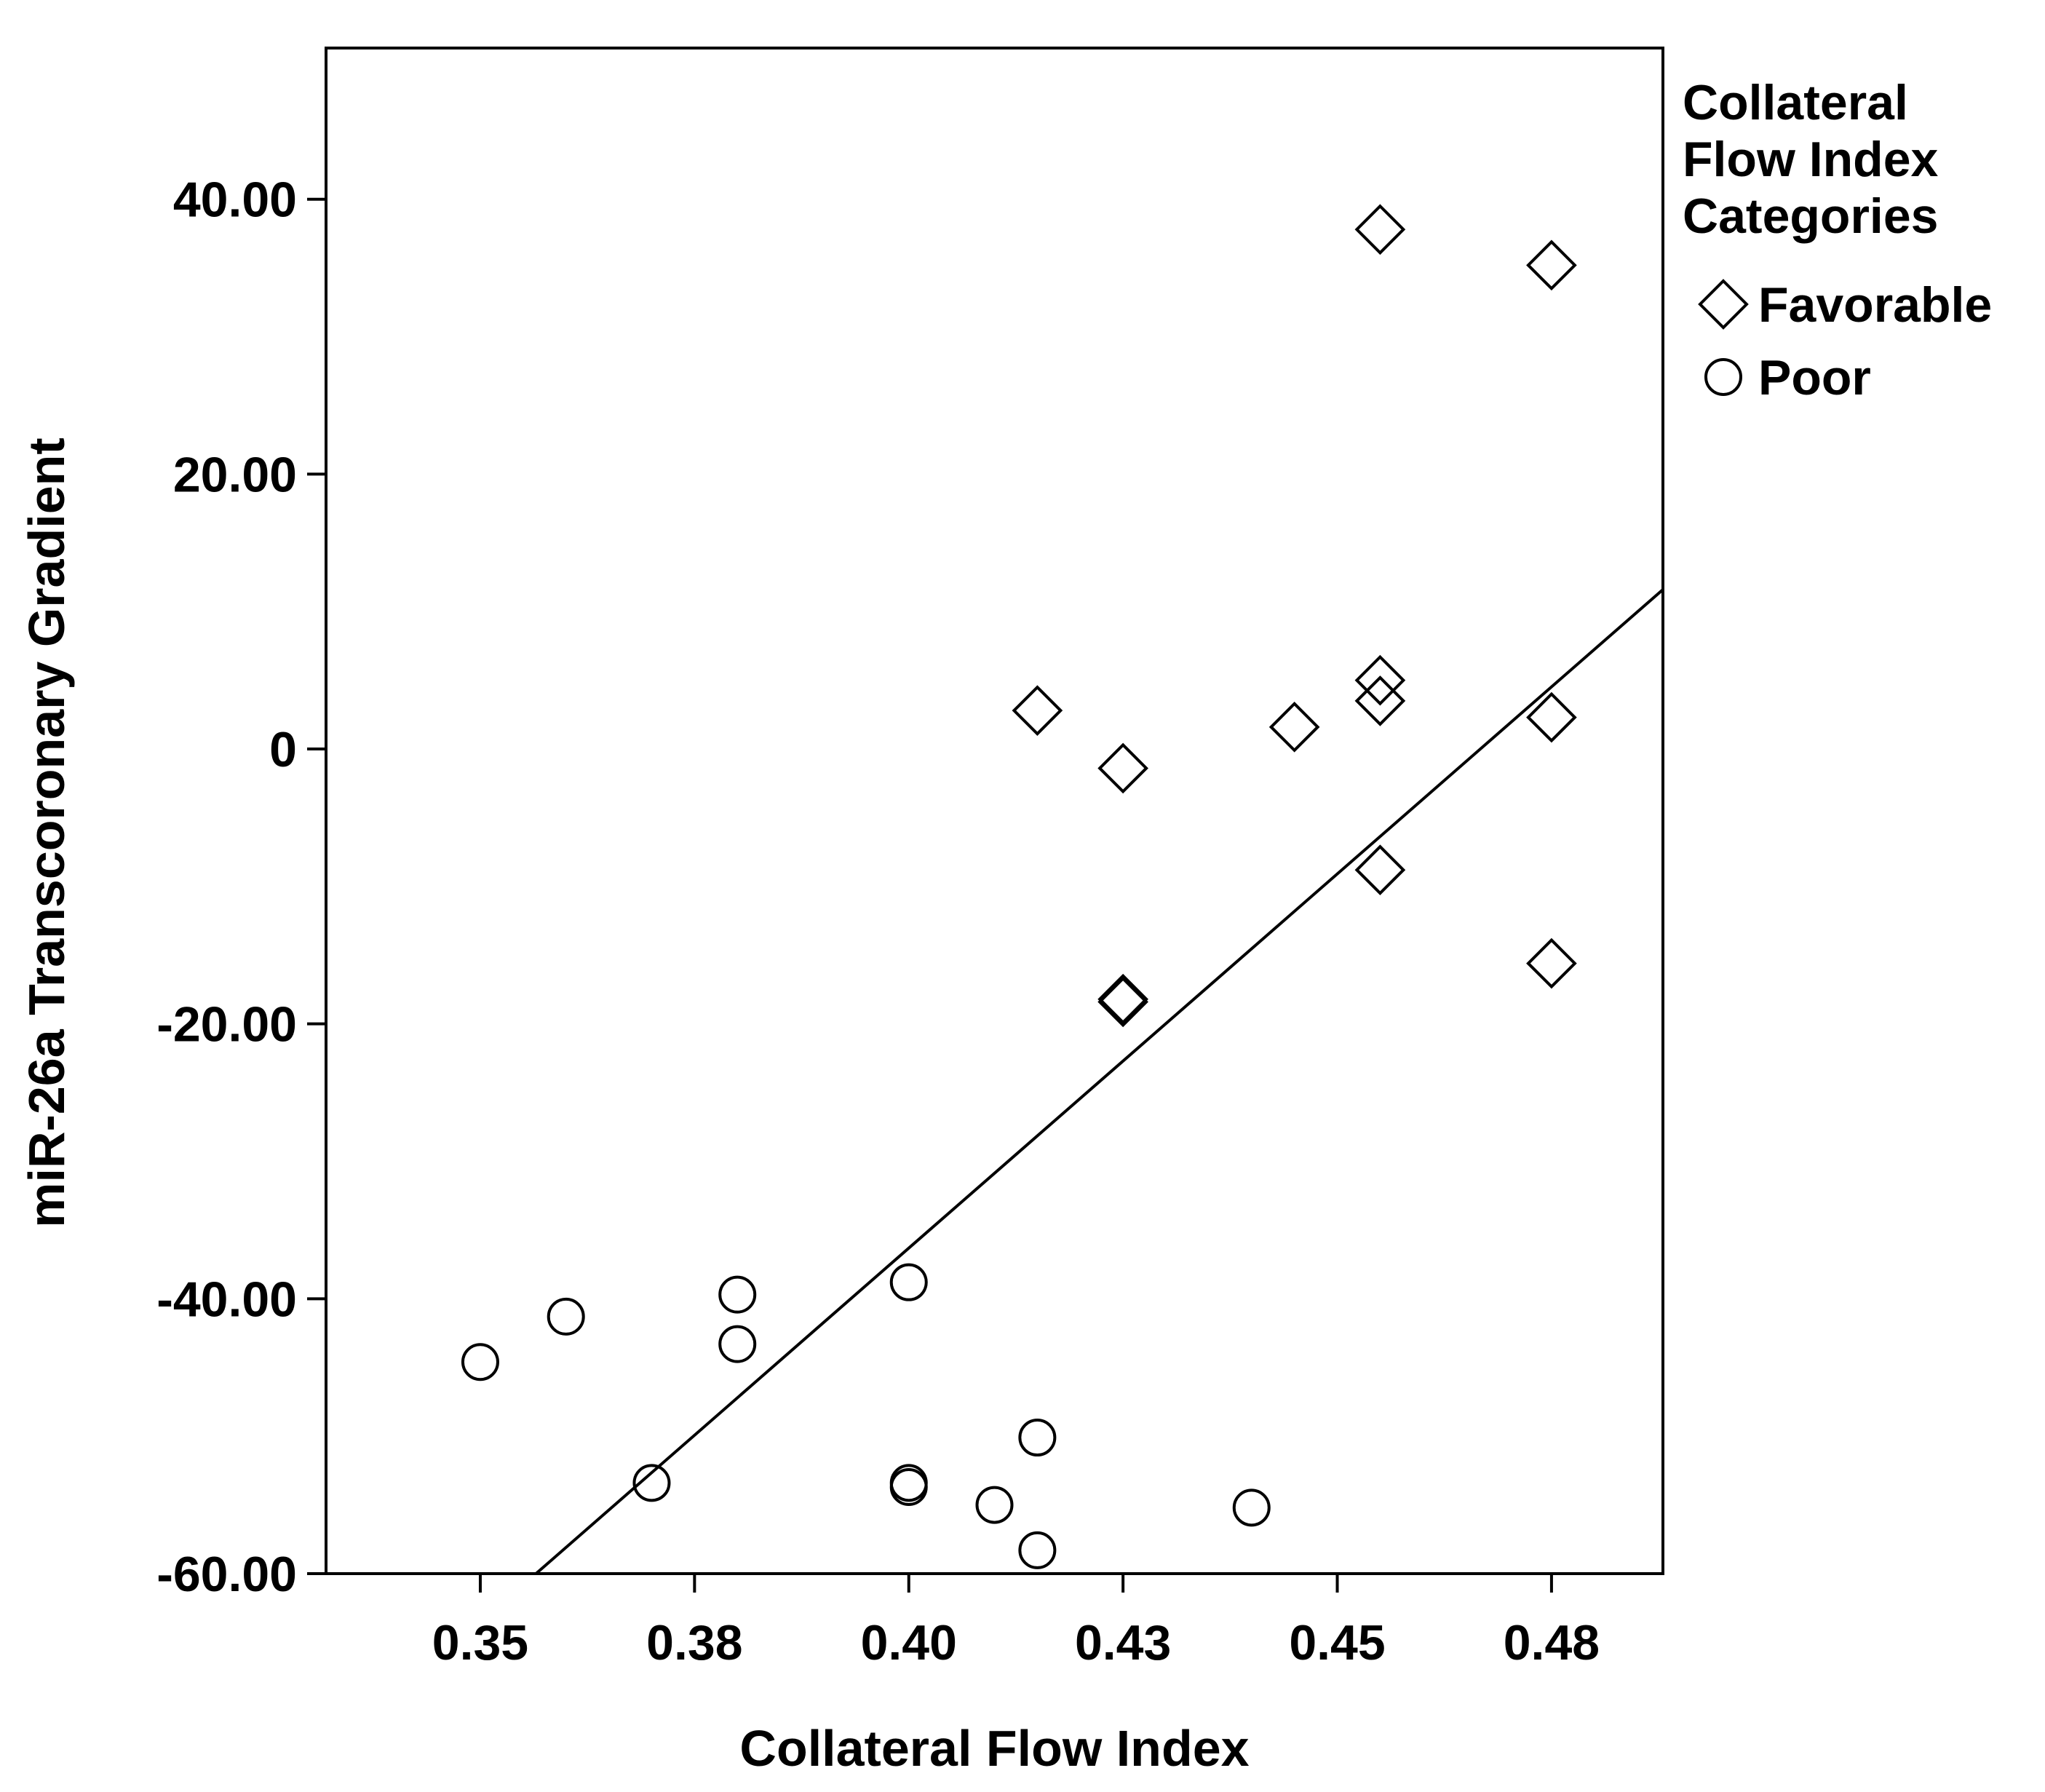 This screenshot has height=1792, width=2045. What do you see at coordinates (227, 1299) in the screenshot?
I see `y-tick-label: -40.00` at bounding box center [227, 1299].